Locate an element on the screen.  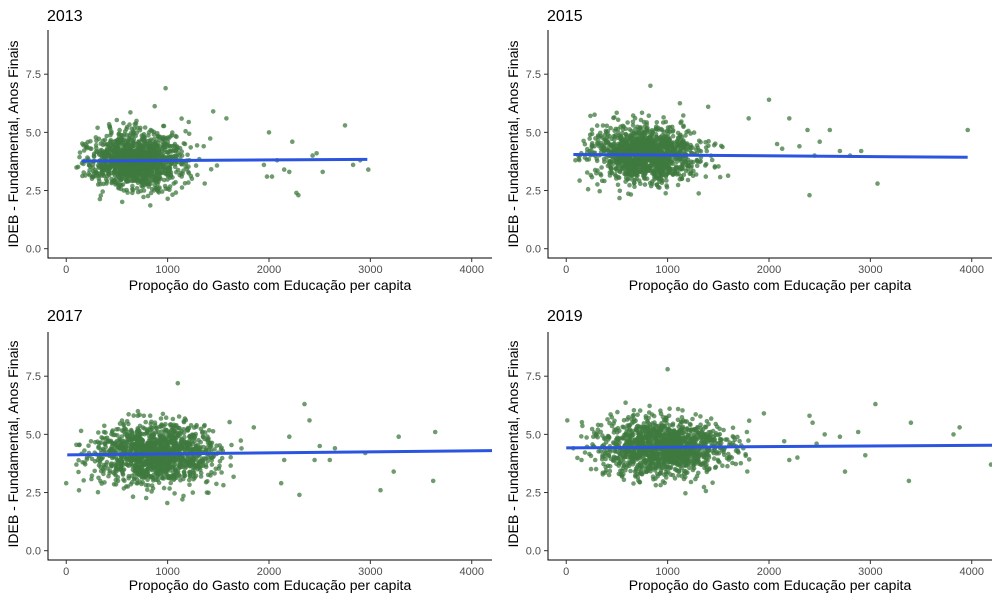
scatter-points is located at coordinates (778, 431).